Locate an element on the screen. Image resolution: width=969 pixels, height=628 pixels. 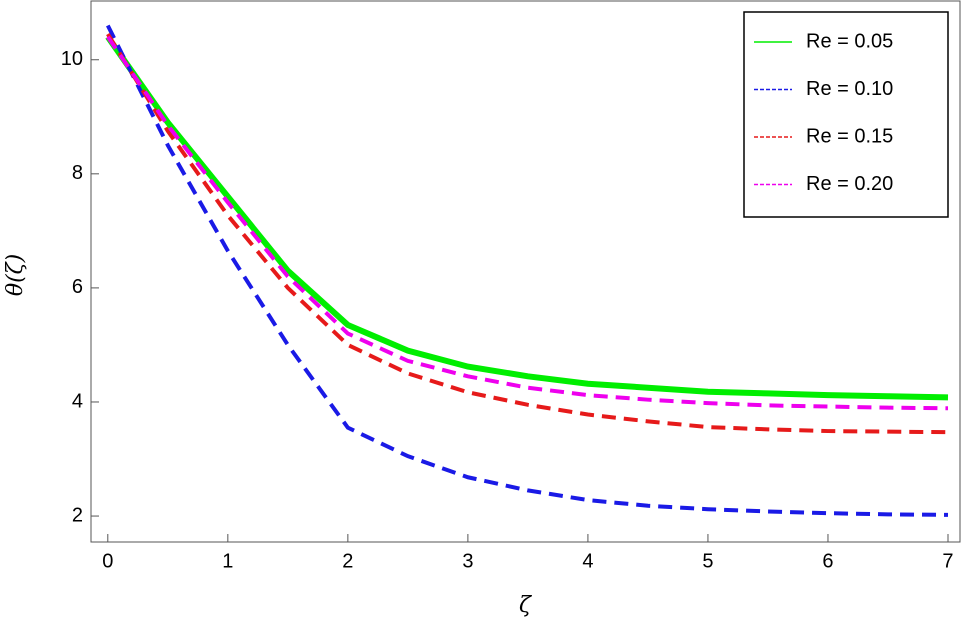
y-tick-label: 8 is located at coordinates (77, 173).